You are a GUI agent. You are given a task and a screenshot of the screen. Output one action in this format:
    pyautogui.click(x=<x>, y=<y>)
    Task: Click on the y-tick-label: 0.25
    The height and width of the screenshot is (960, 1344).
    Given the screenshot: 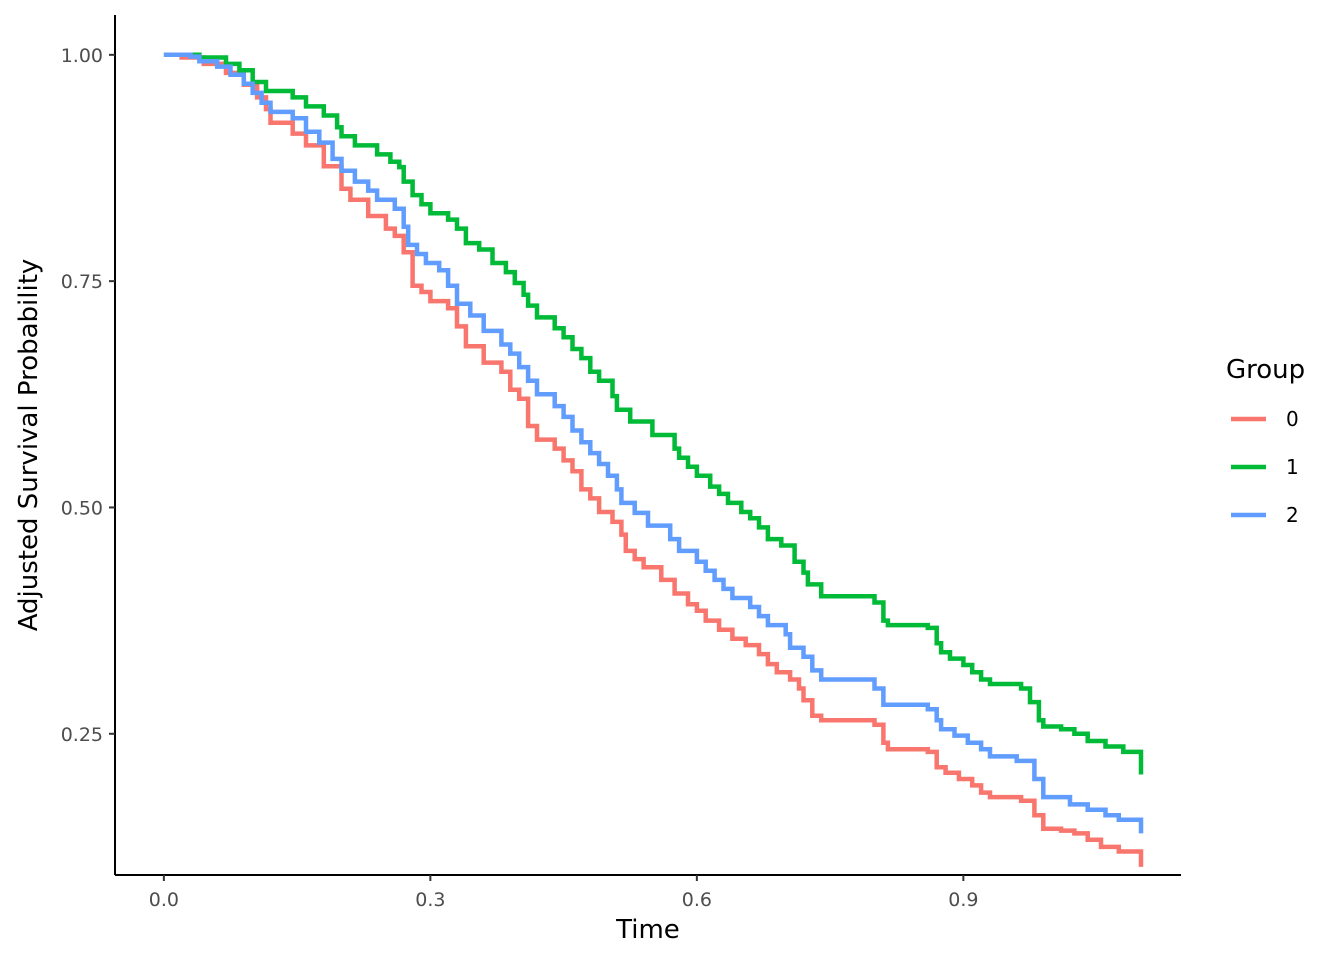 What is the action you would take?
    pyautogui.click(x=82, y=735)
    